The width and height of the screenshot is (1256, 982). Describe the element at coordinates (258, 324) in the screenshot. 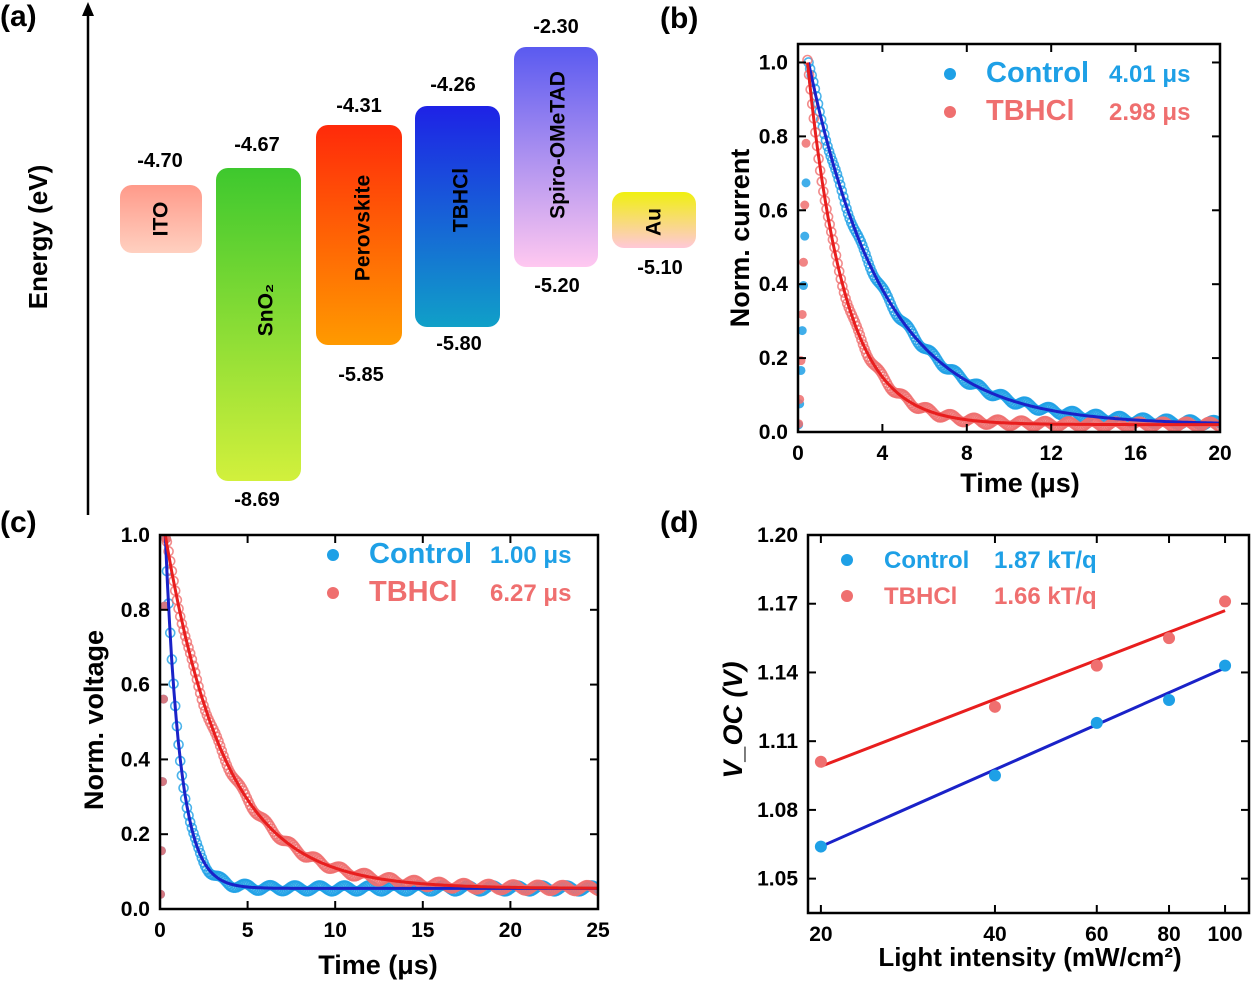

I see `layer-sno-` at that location.